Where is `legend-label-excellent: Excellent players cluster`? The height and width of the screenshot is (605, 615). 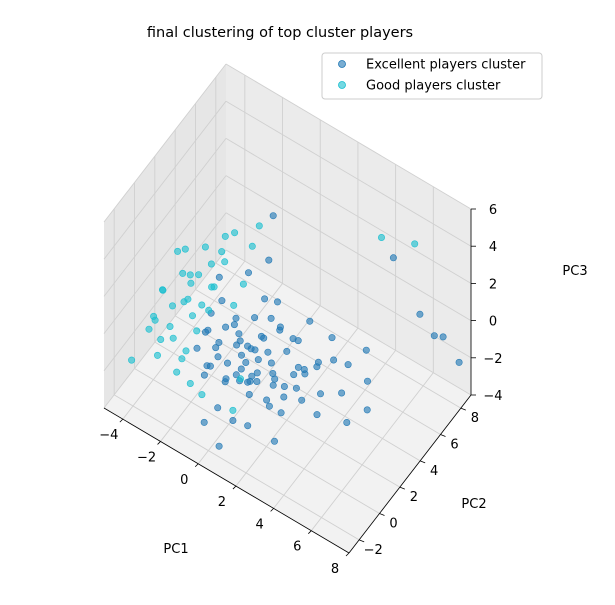 legend-label-excellent: Excellent players cluster is located at coordinates (446, 65).